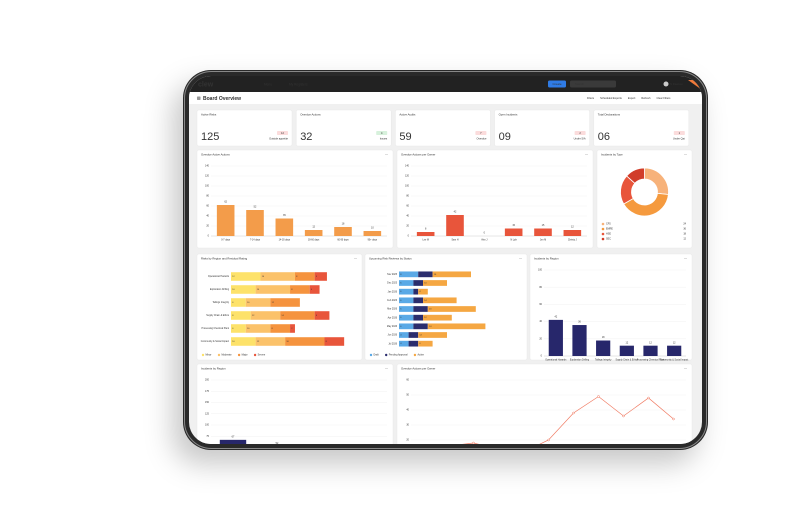  What do you see at coordinates (207, 196) in the screenshot?
I see `y-tick-label: 80` at bounding box center [207, 196].